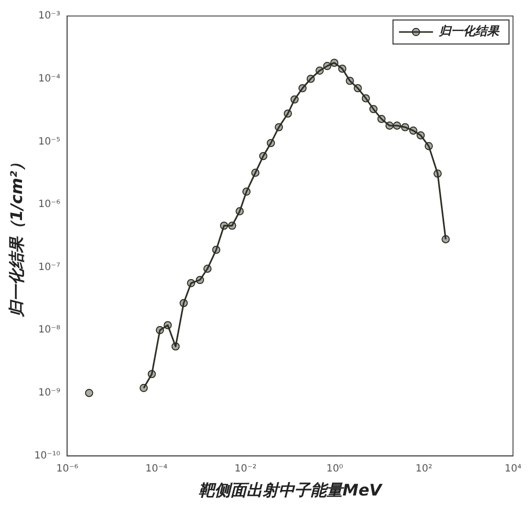 This screenshot has width=529, height=509. I want to click on y-tick-label: 10⁻³, so click(49, 16).